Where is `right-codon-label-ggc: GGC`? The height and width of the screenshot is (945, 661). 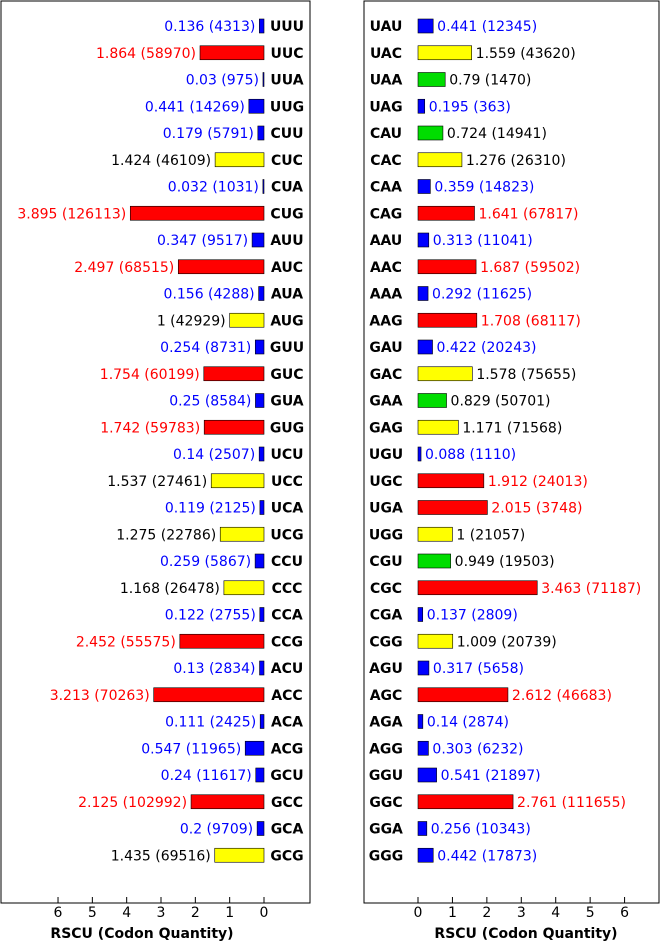
right-codon-label-ggc: GGC is located at coordinates (385, 803).